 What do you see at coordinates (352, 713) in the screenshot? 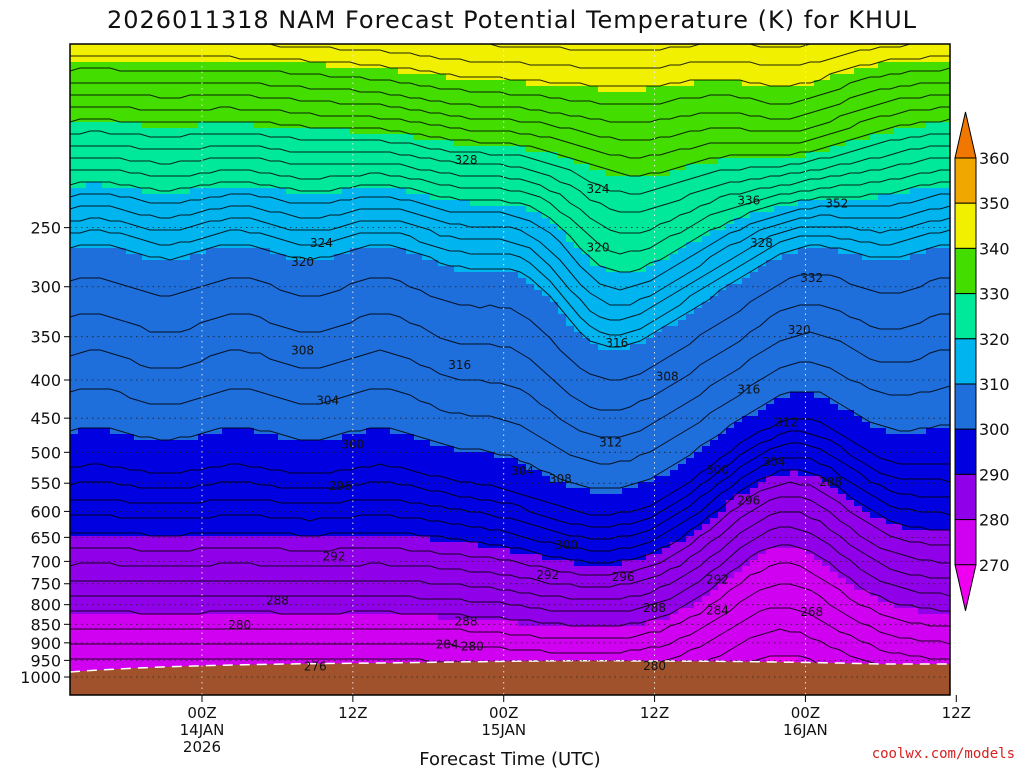
I see `x-tick-label: 12Z` at bounding box center [352, 713].